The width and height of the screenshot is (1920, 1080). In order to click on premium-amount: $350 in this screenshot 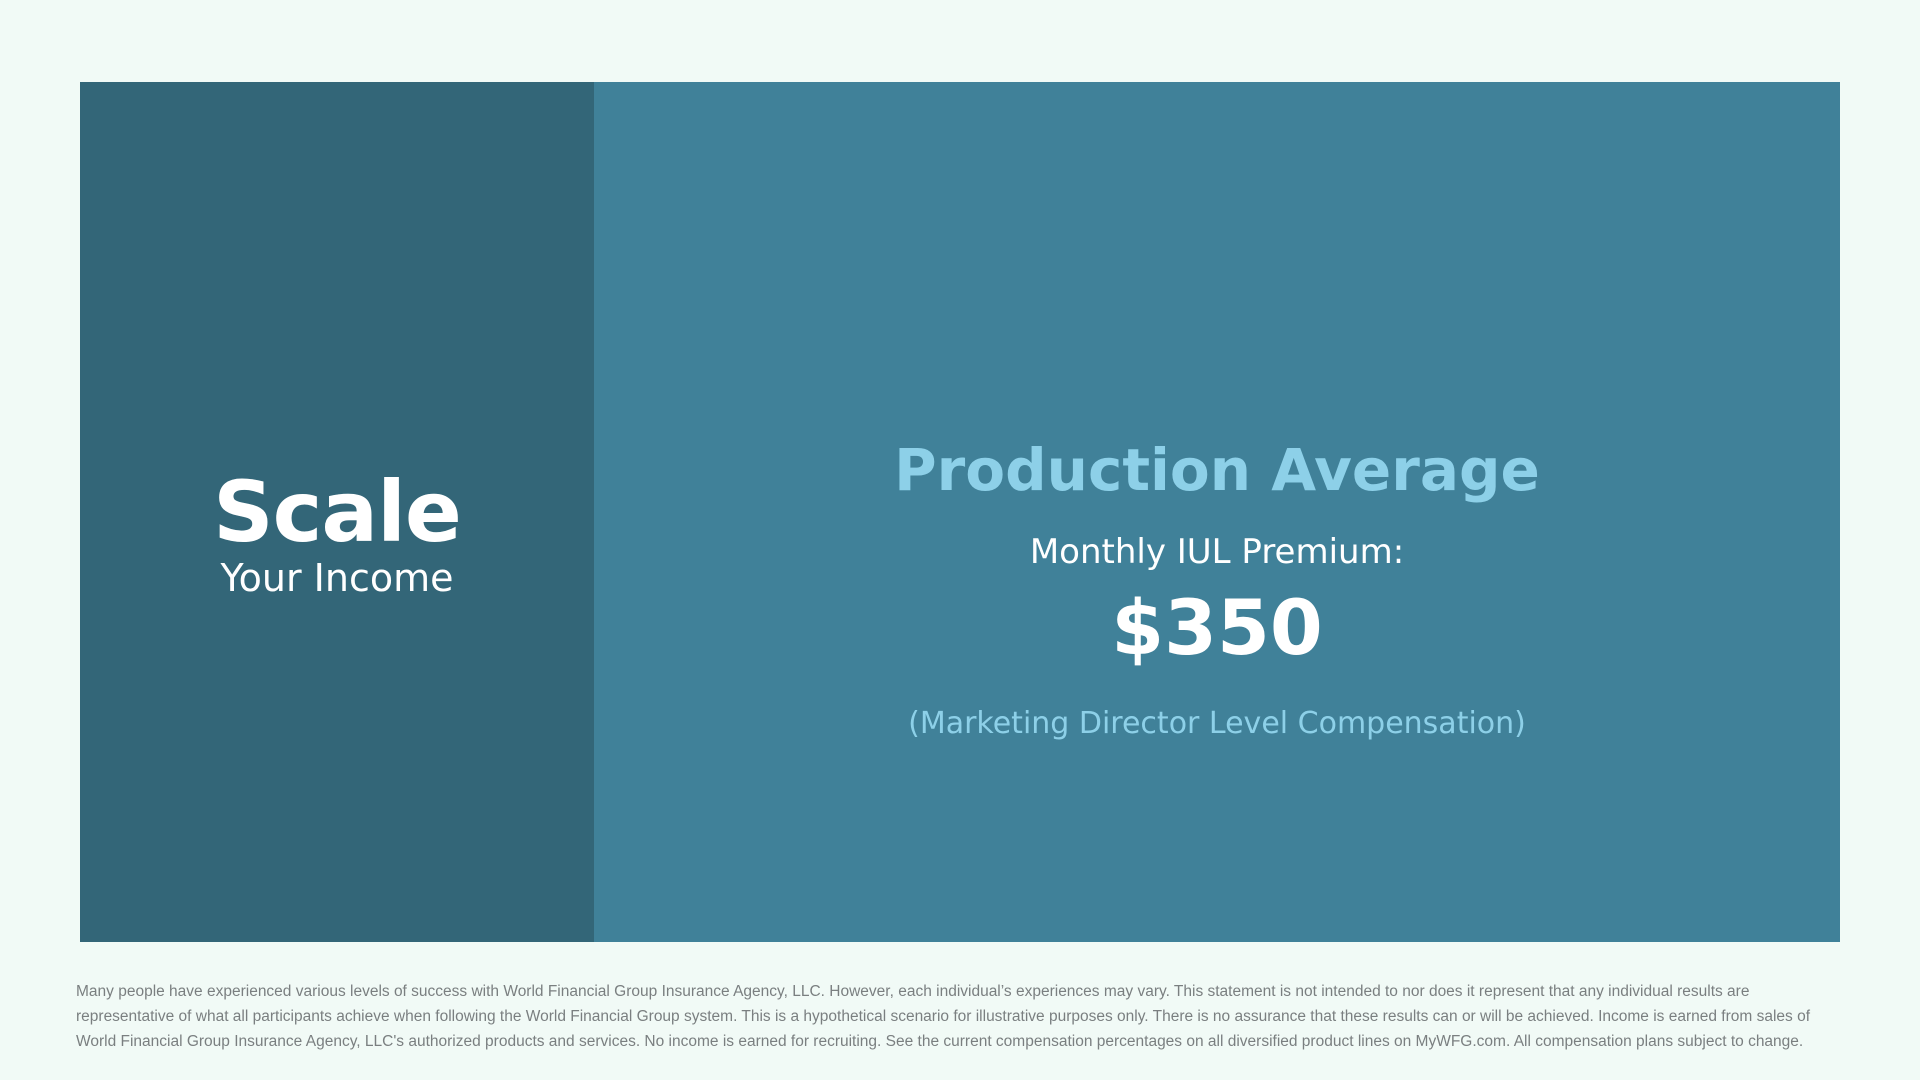, I will do `click(1217, 627)`.